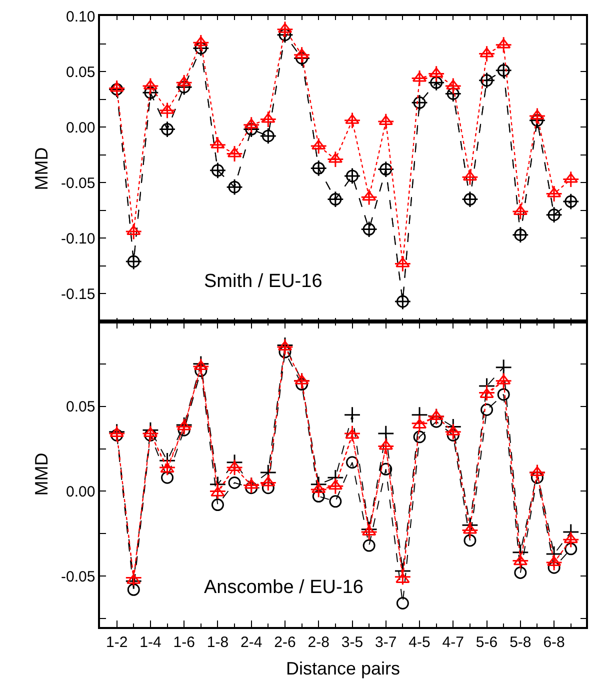 The height and width of the screenshot is (693, 592). I want to click on x-tick-label: 4-5, so click(419, 642).